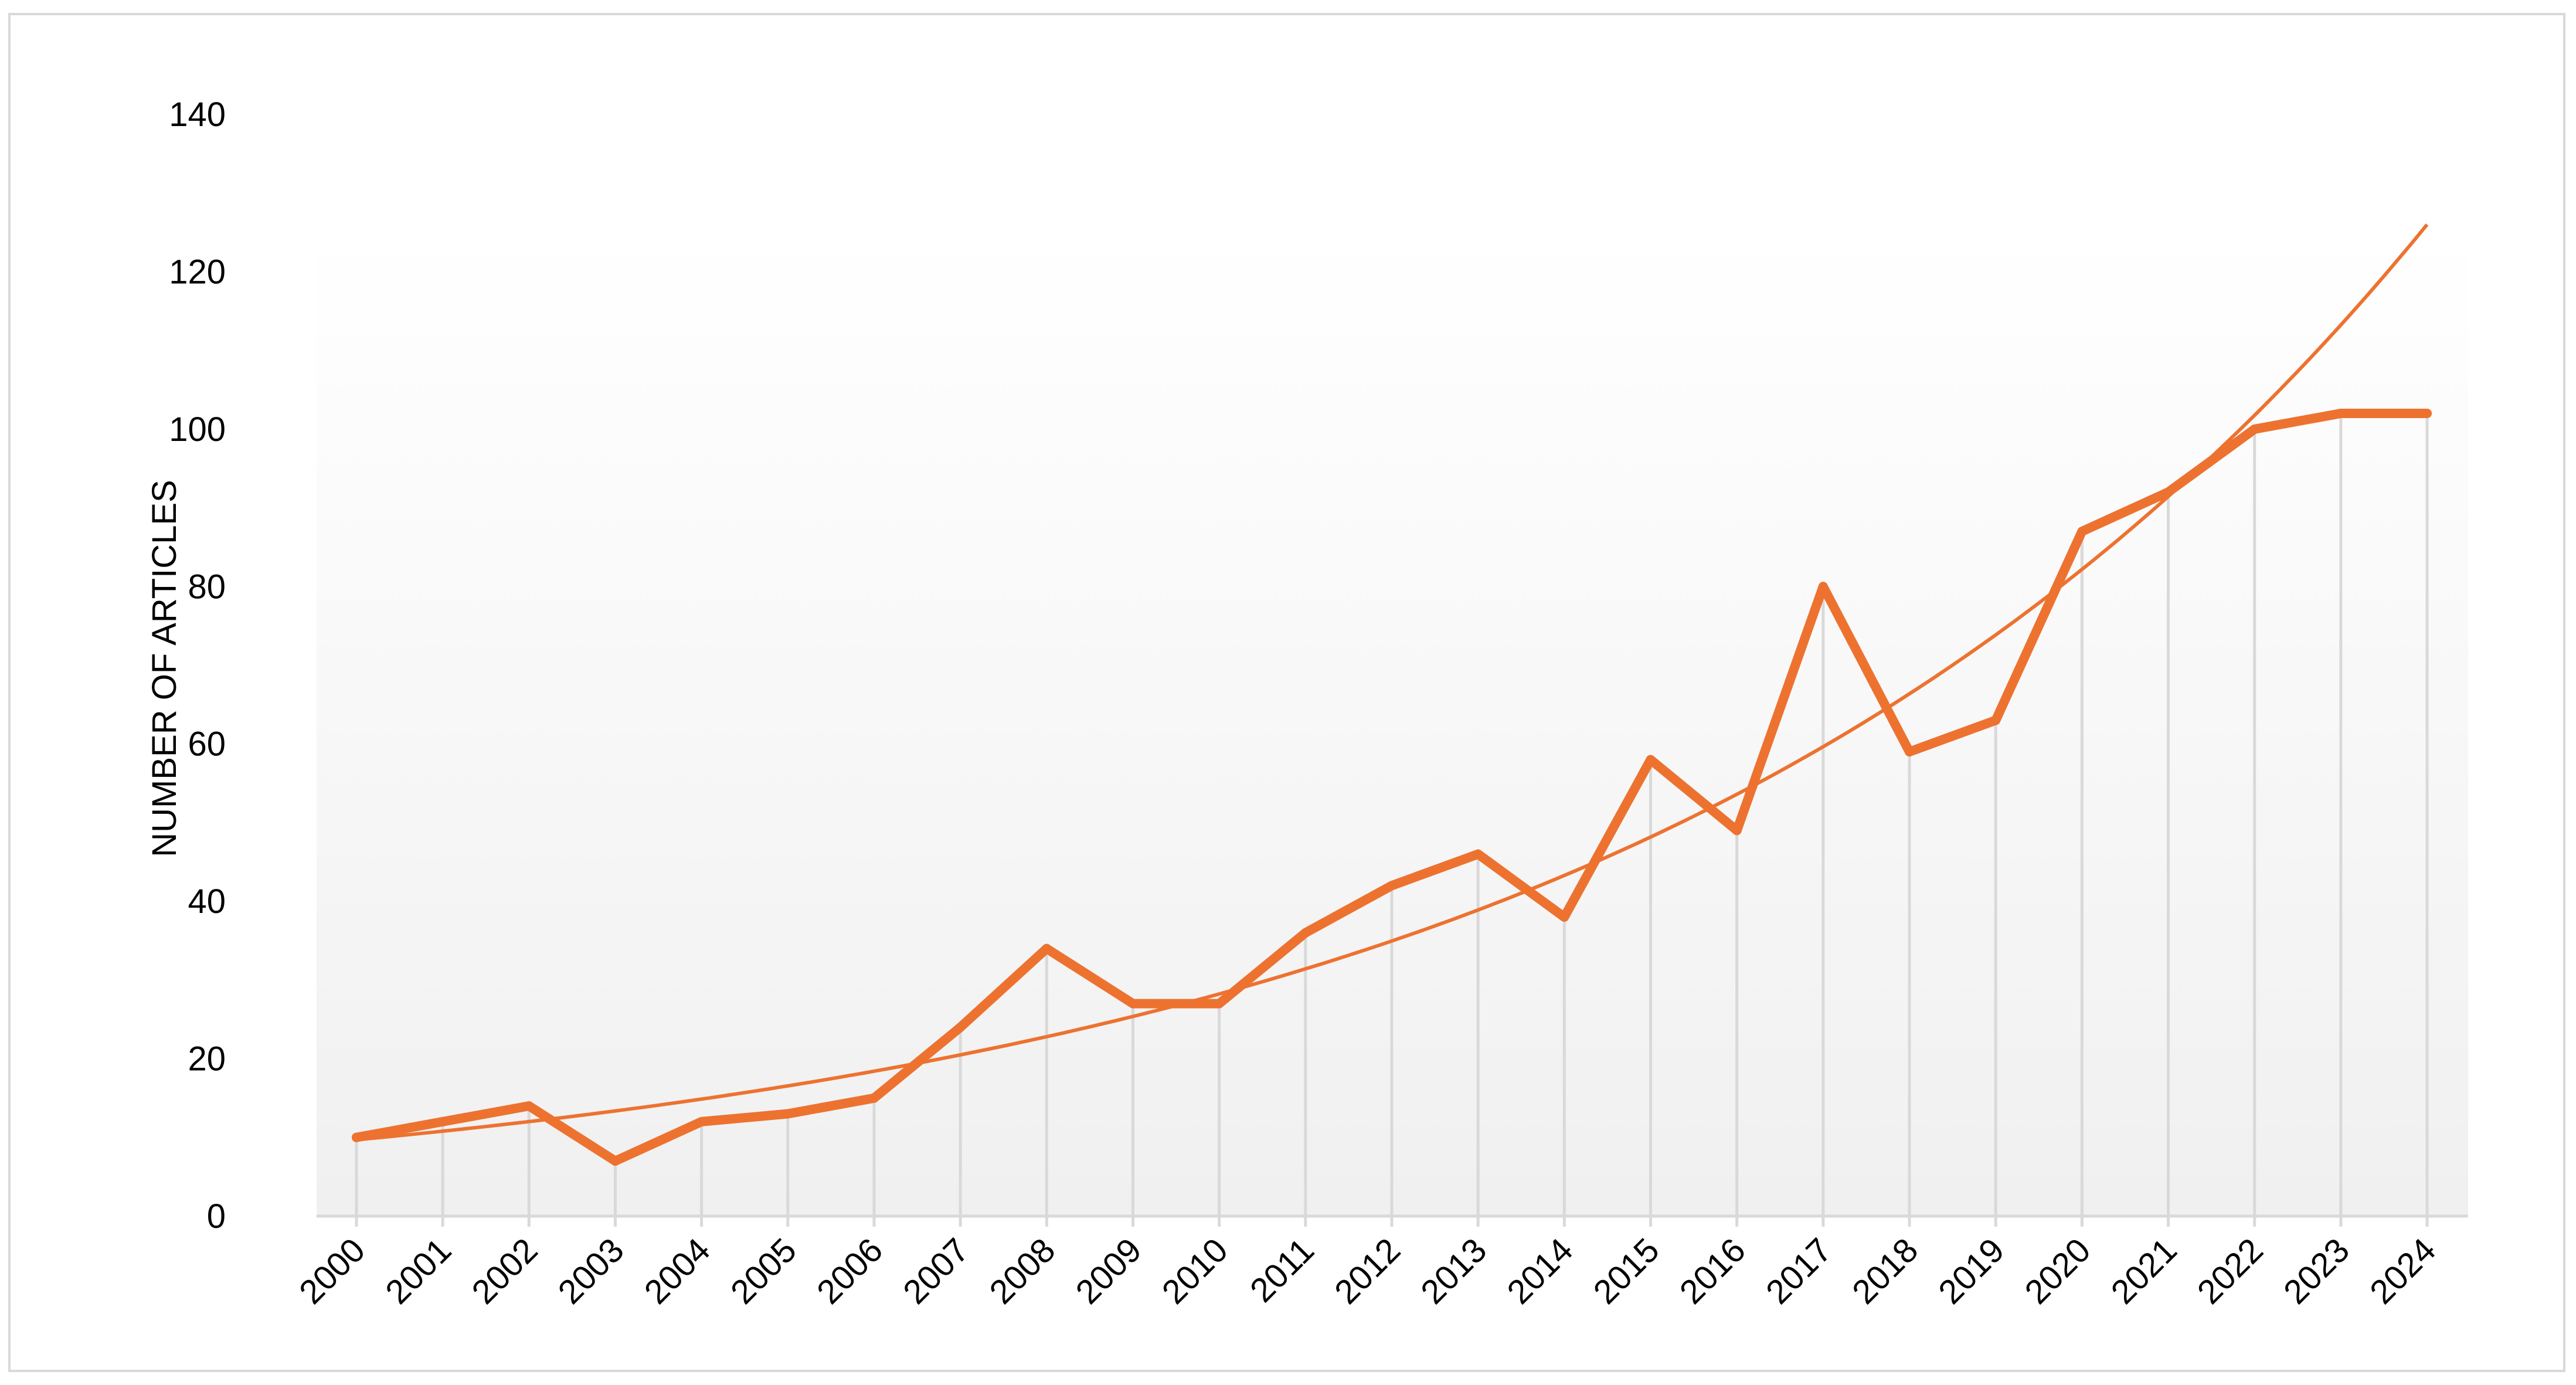 The image size is (2576, 1385). What do you see at coordinates (1885, 1271) in the screenshot?
I see `x-tick-label: 2018` at bounding box center [1885, 1271].